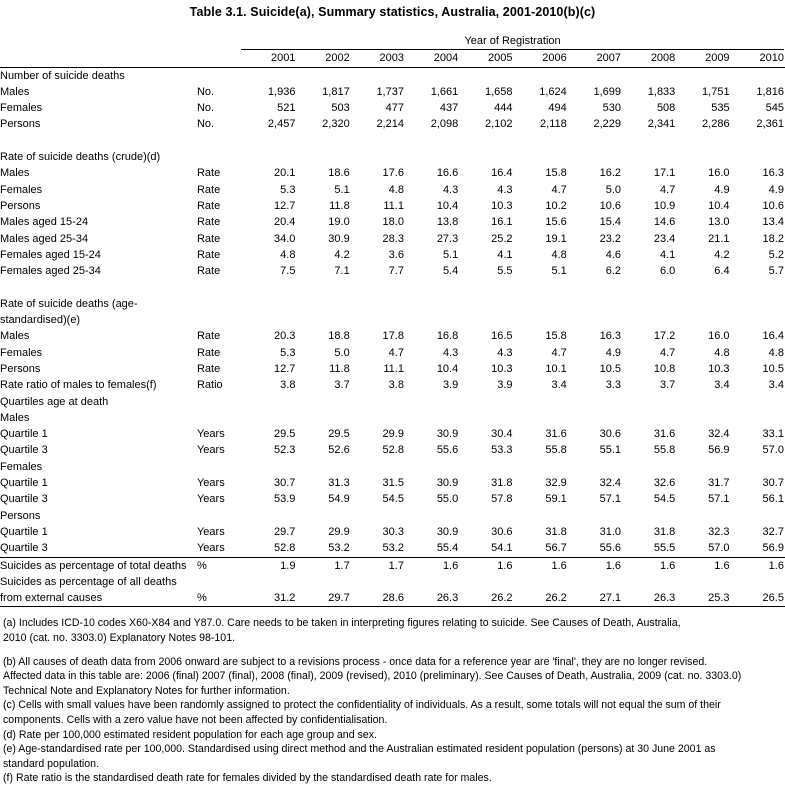 The width and height of the screenshot is (785, 786). I want to click on row-unit: No., so click(205, 91).